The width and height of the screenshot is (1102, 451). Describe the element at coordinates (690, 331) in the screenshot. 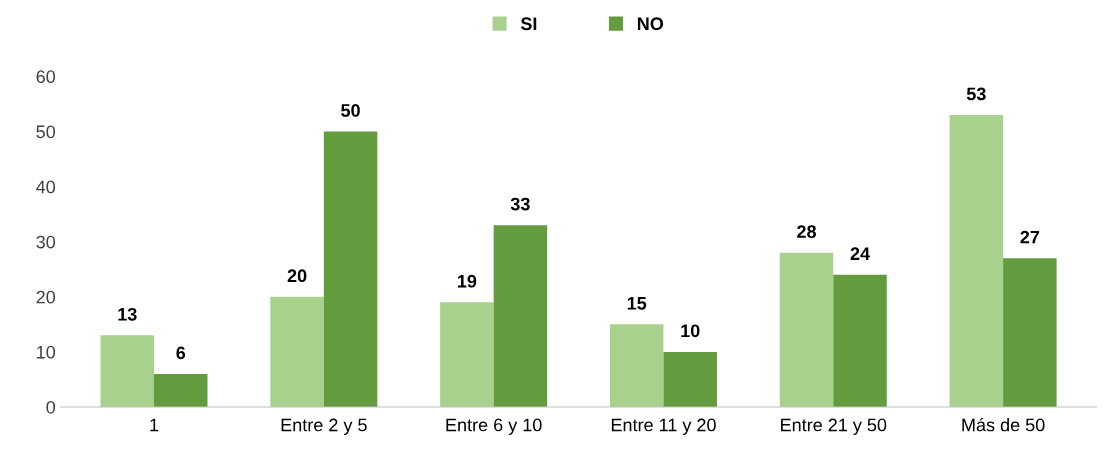

I see `data-label: 10` at that location.